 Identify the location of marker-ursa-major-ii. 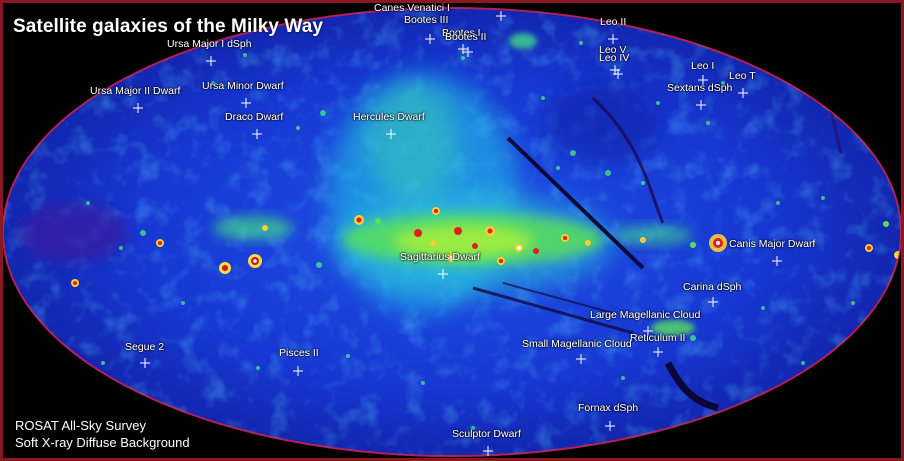
(138, 108).